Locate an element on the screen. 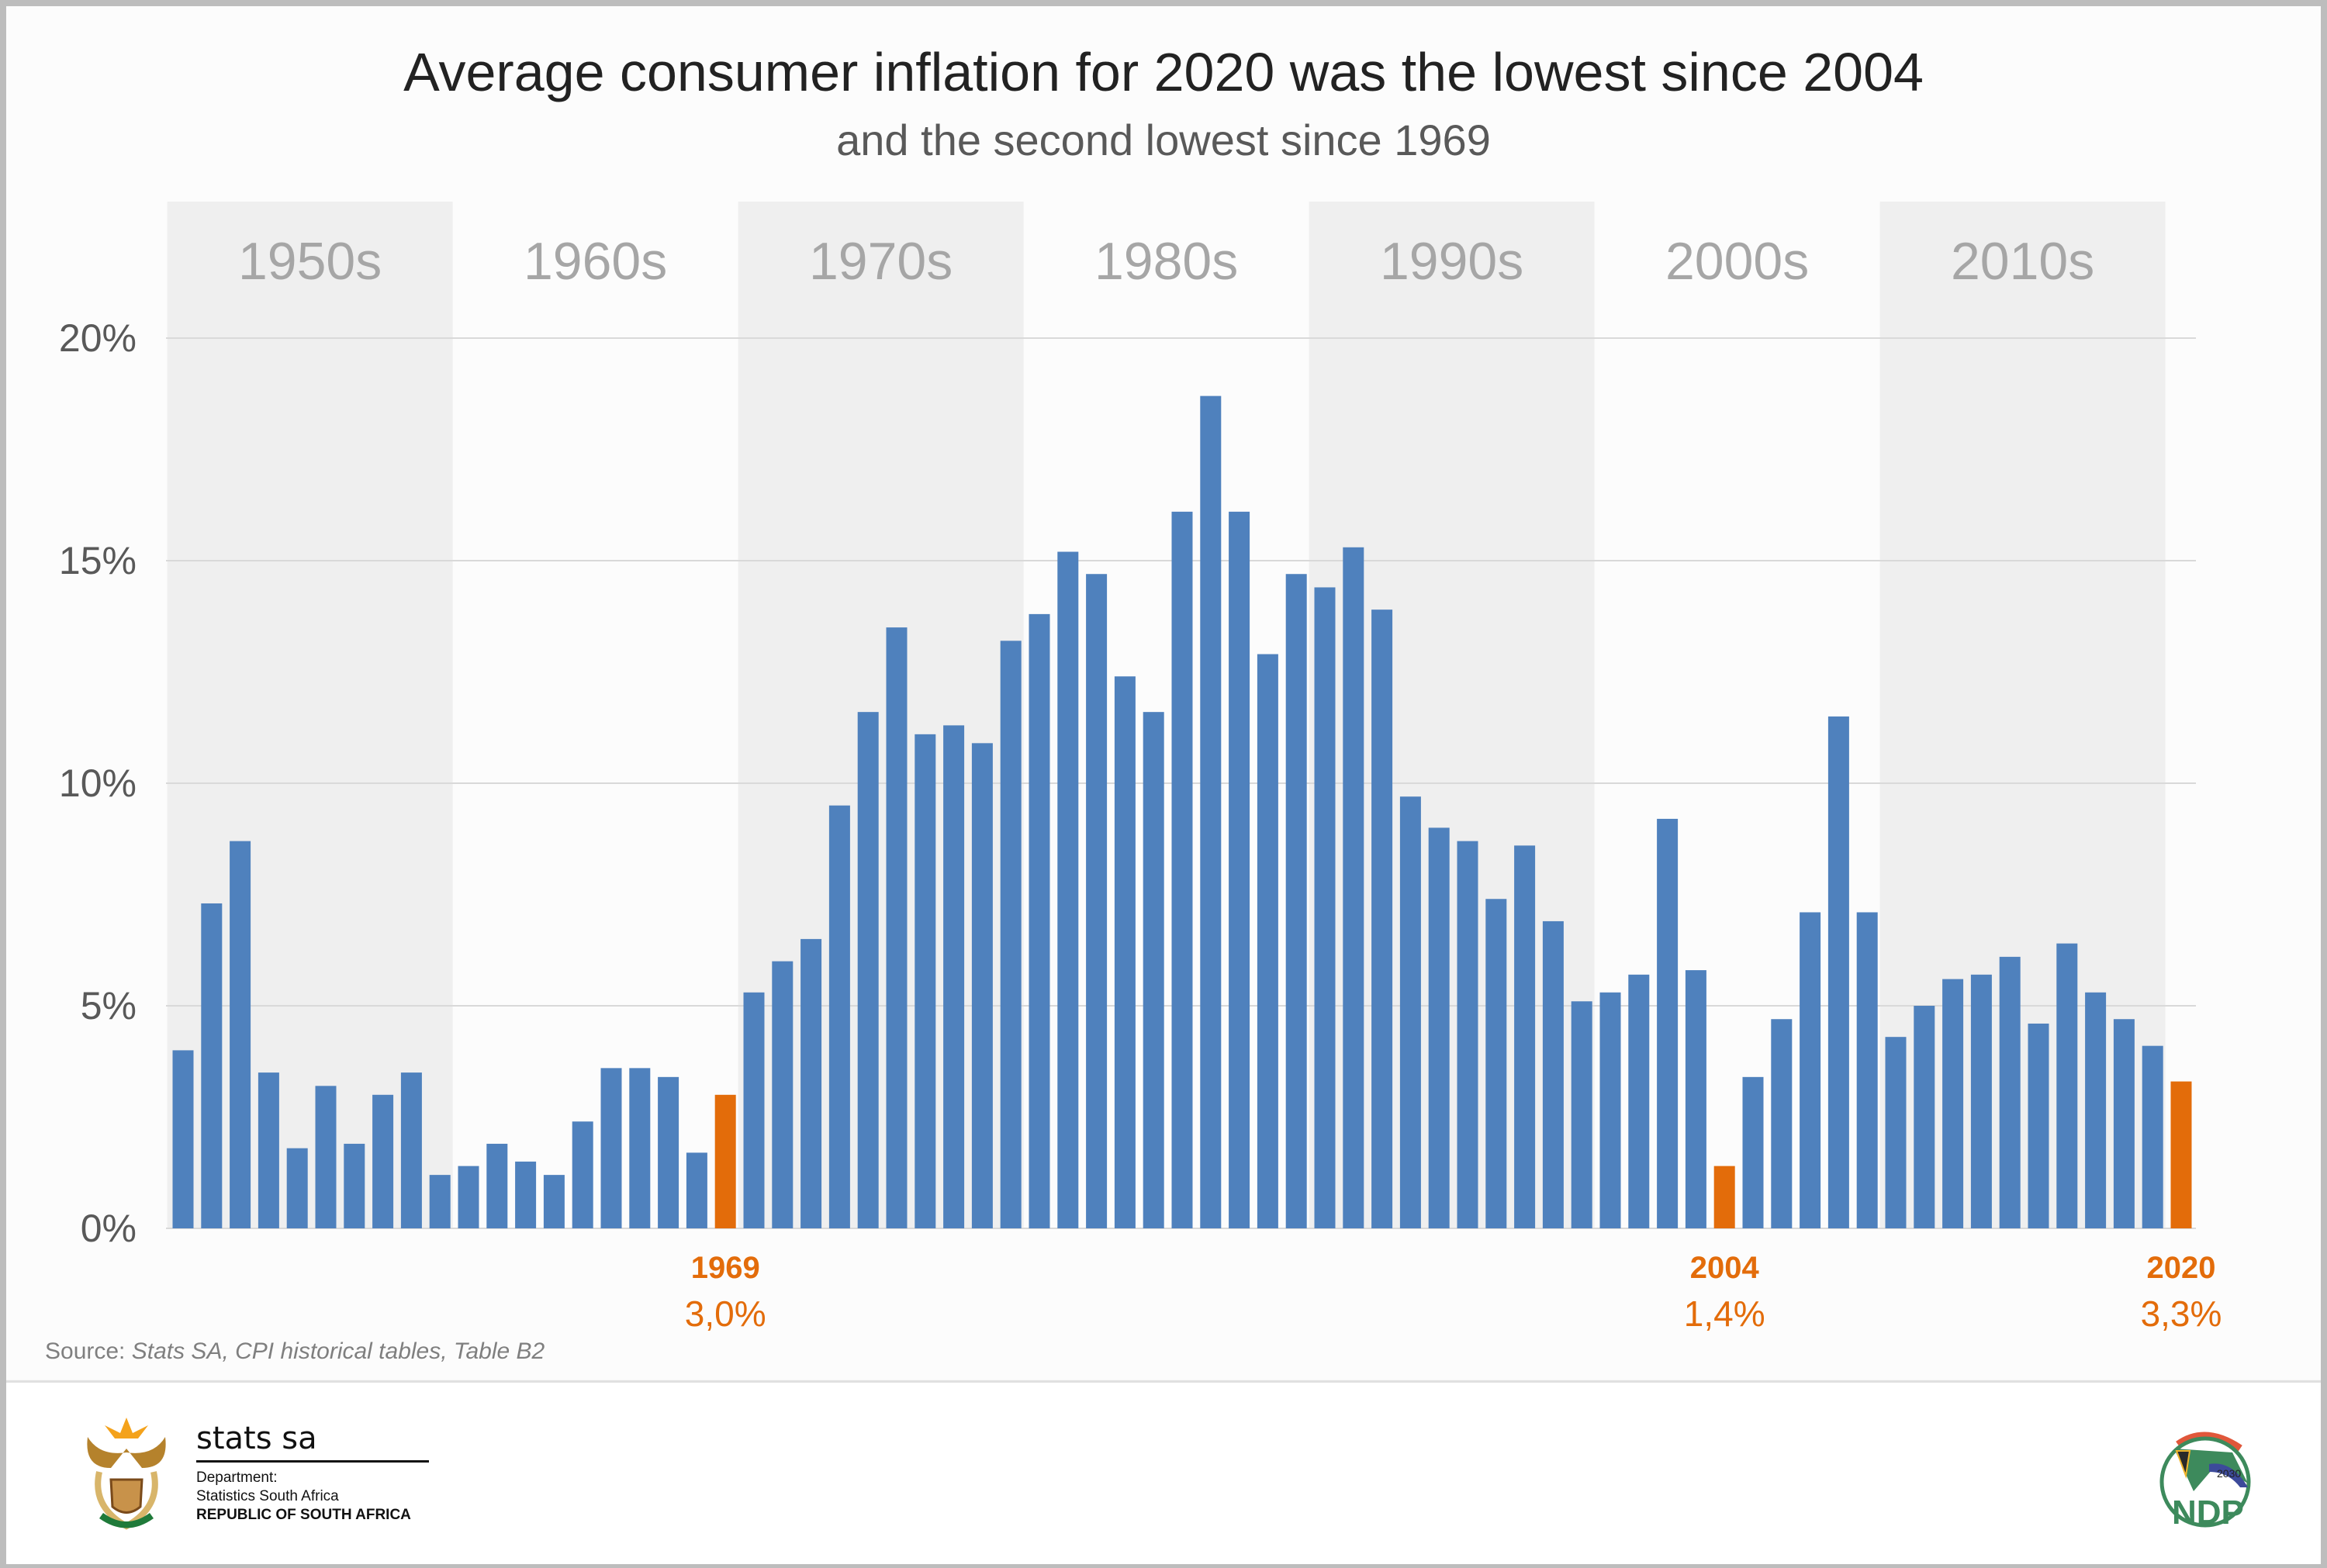 The width and height of the screenshot is (2327, 1568). bar-1992 is located at coordinates (1382, 919).